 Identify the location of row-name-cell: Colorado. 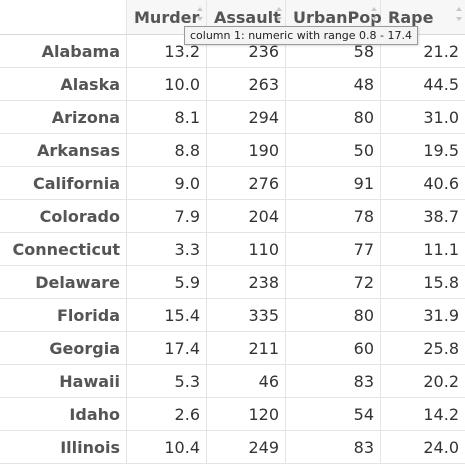
(63, 216).